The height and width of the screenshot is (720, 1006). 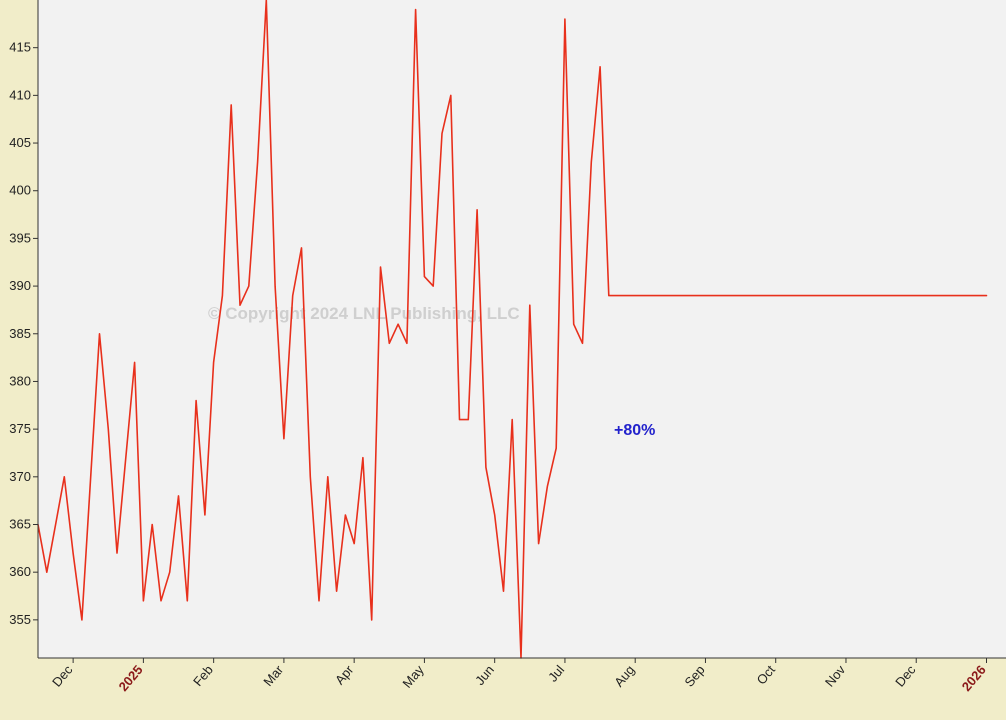 I want to click on watermark-layer: © Copyright 2024 LNL Publishing, LLC, so click(x=364, y=313).